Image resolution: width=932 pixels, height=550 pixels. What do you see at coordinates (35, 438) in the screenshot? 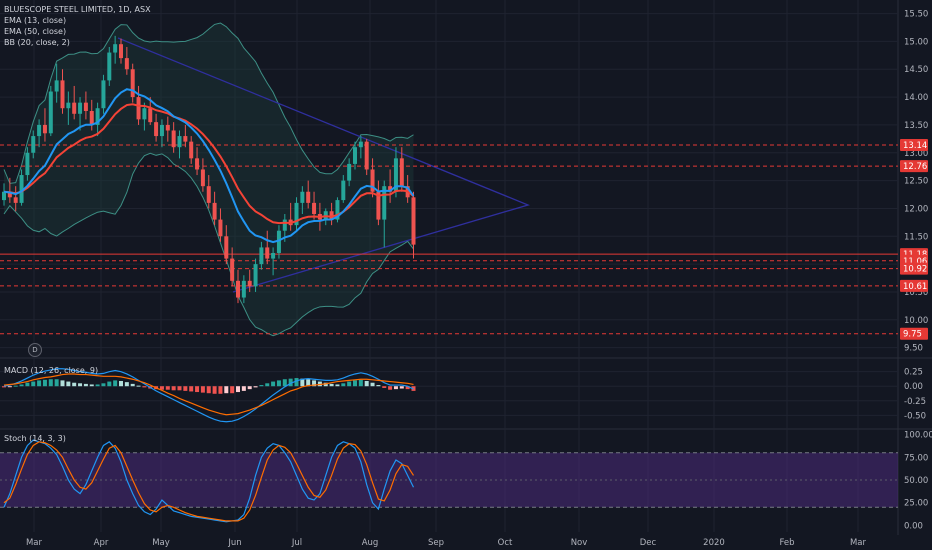
I see `stoch-title: Stoch (14, 3, 3)` at bounding box center [35, 438].